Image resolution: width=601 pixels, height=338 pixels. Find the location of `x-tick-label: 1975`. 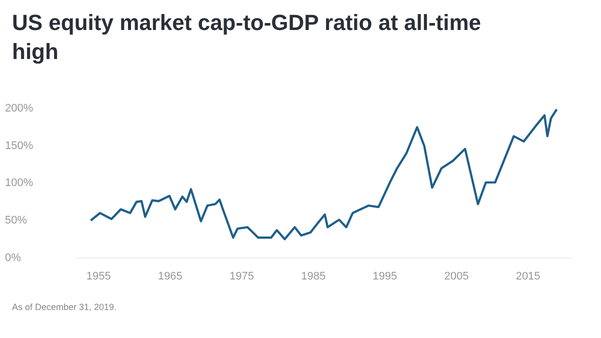

x-tick-label: 1975 is located at coordinates (242, 276).